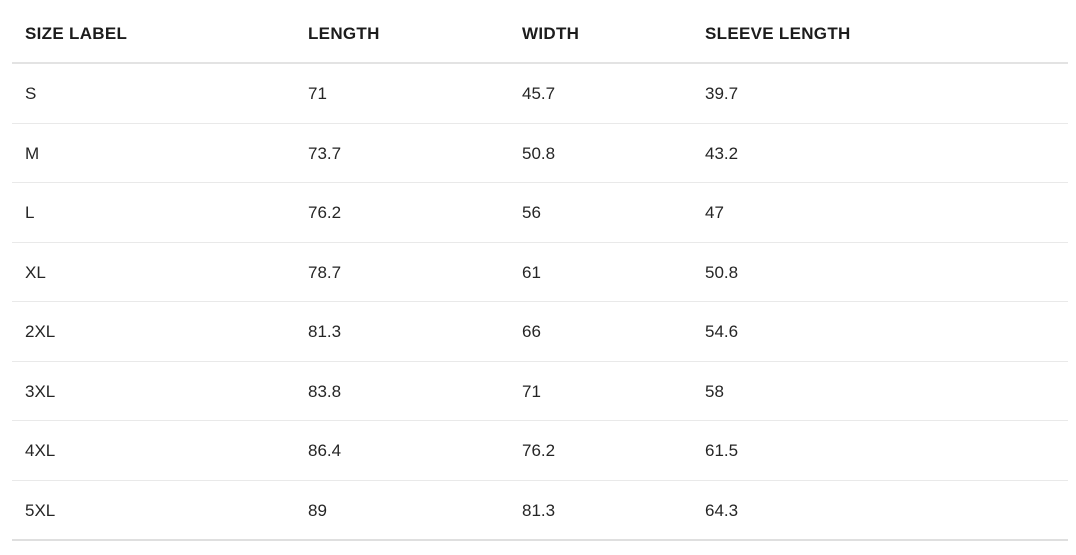  I want to click on length-cell: 78.7, so click(402, 272).